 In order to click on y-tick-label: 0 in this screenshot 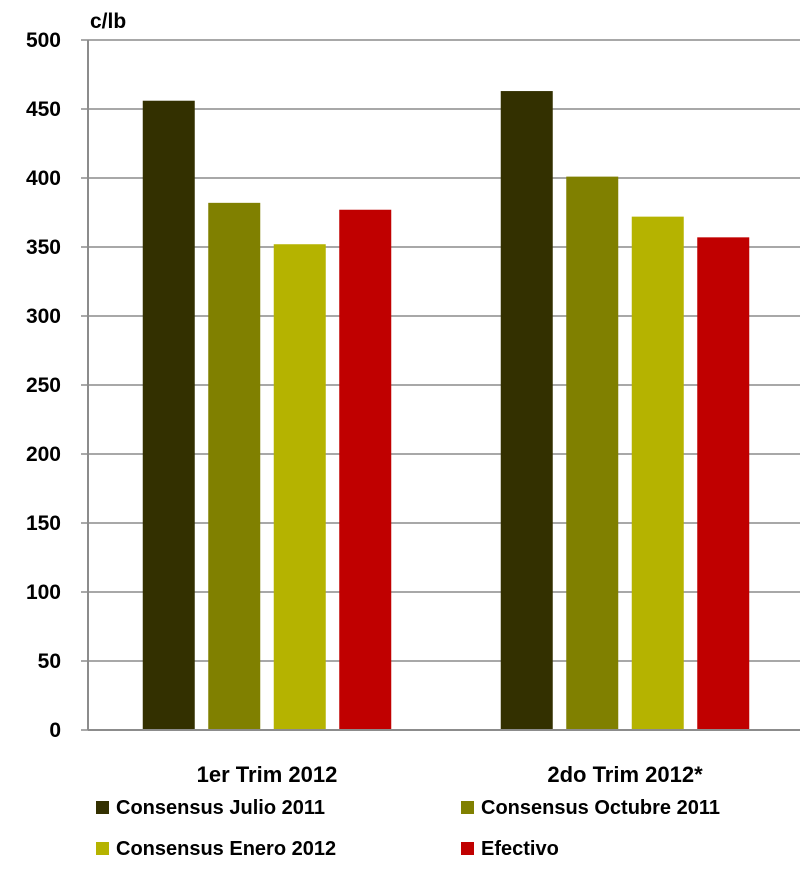, I will do `click(55, 730)`.